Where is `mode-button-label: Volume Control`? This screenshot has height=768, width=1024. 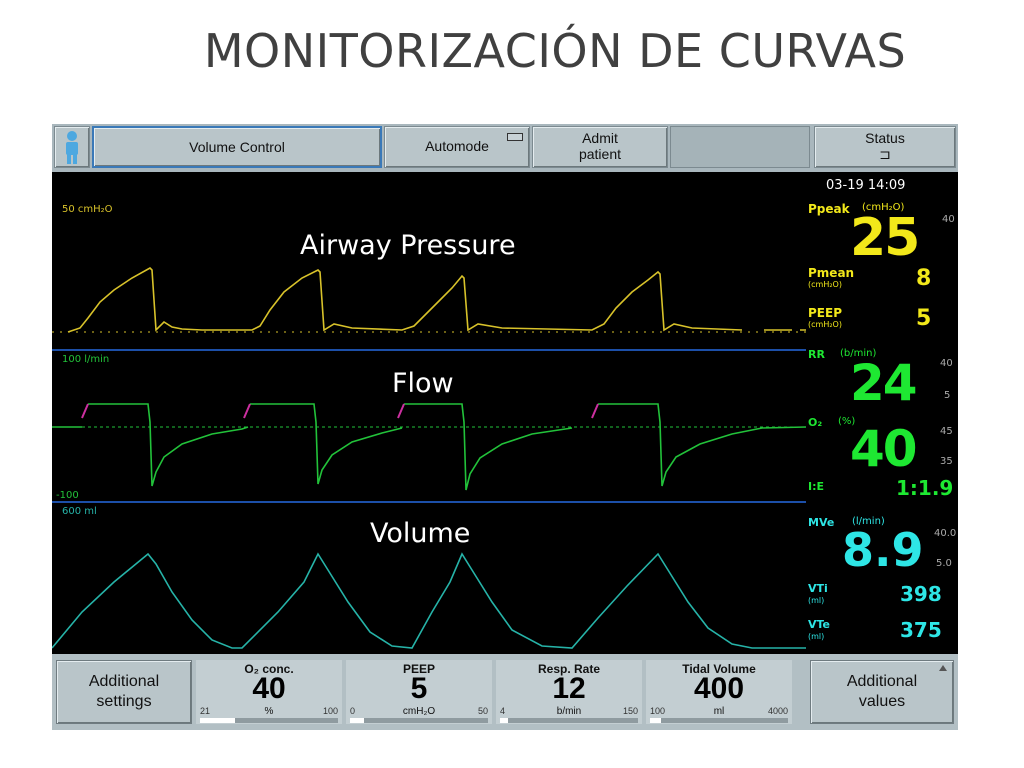
mode-button-label: Volume Control is located at coordinates (237, 147).